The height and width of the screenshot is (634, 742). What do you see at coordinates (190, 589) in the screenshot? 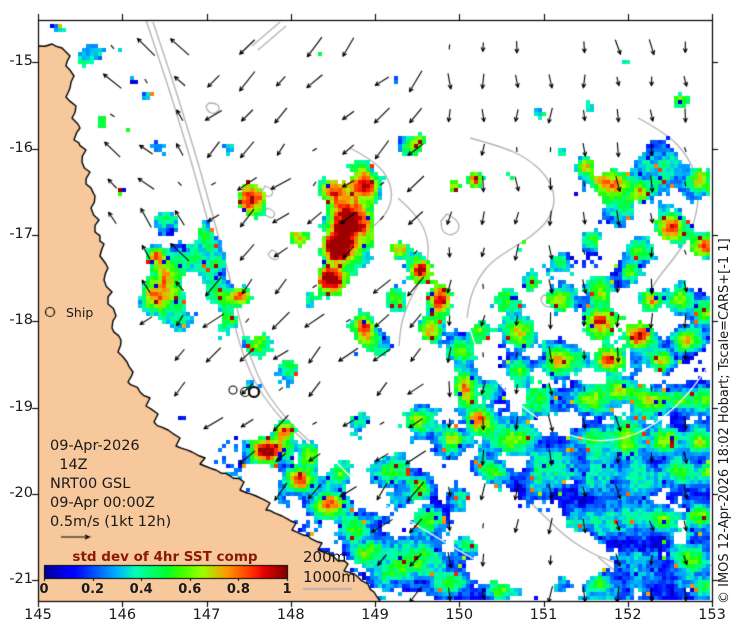
I see `colorbar-tick-label: 0.6` at bounding box center [190, 589].